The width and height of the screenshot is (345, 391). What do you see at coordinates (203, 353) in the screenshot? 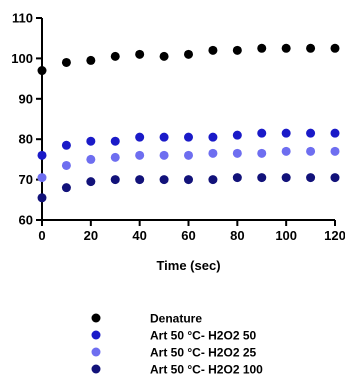
I see `legend-label: Art 50 °C- H2O2 25` at bounding box center [203, 353].